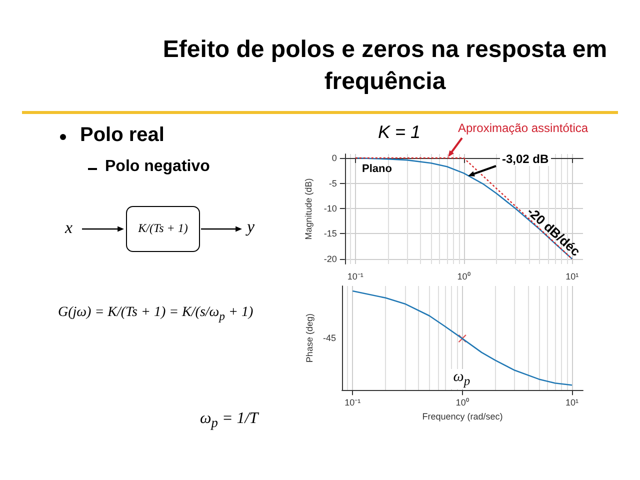 The height and width of the screenshot is (480, 640). Describe the element at coordinates (309, 209) in the screenshot. I see `y-axis-title: Magnitude (dB)` at that location.